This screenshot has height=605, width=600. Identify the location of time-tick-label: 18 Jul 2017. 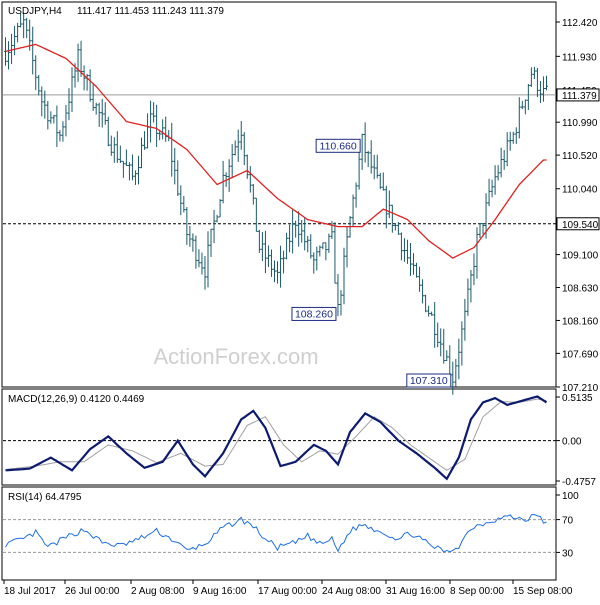
(30, 591).